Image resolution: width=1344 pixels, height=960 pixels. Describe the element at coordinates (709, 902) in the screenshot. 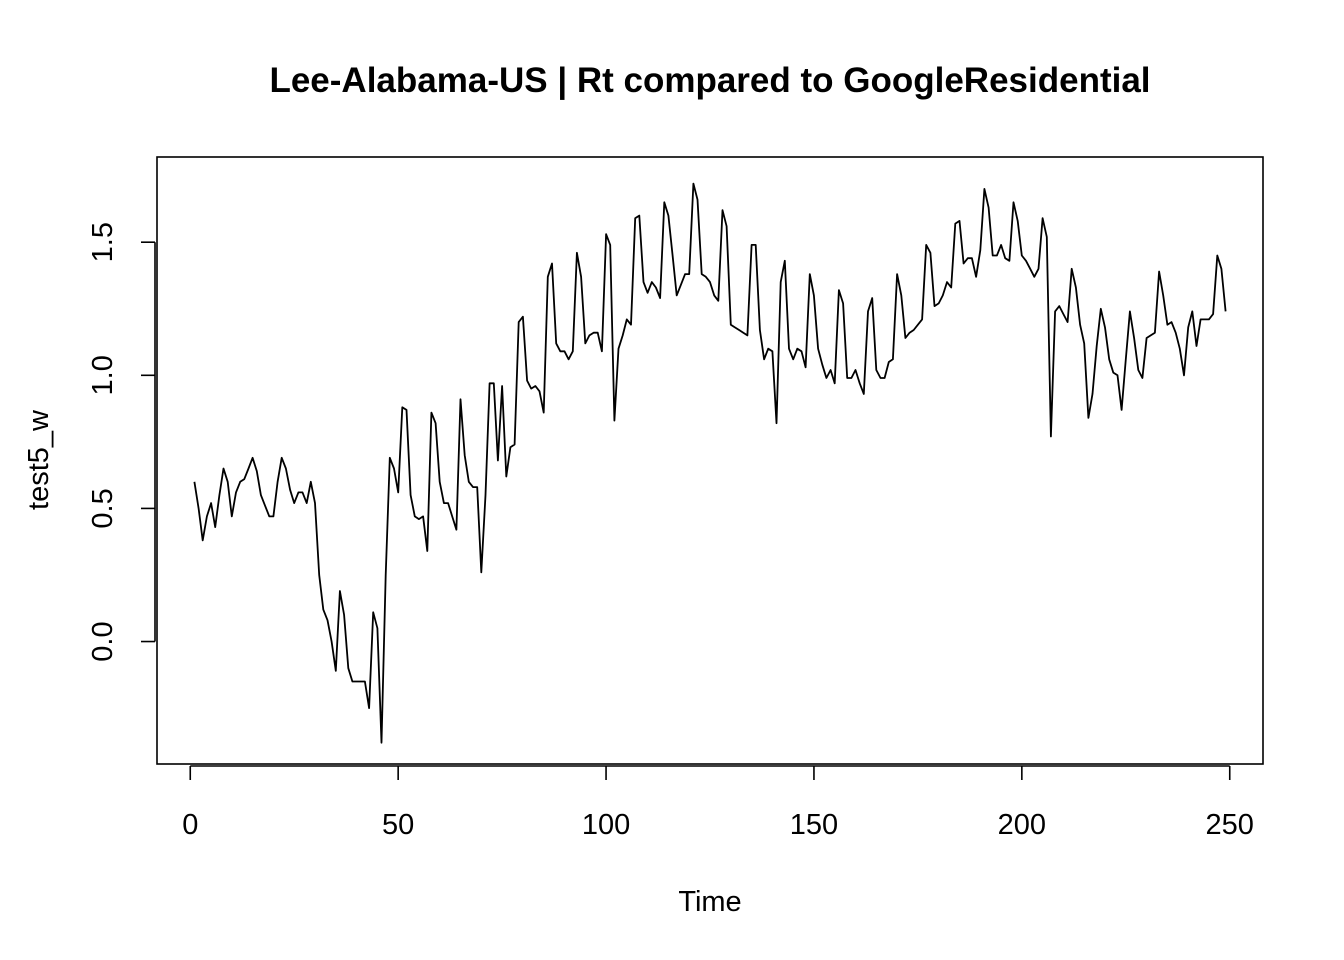

I see `x-axis-label: Time` at that location.